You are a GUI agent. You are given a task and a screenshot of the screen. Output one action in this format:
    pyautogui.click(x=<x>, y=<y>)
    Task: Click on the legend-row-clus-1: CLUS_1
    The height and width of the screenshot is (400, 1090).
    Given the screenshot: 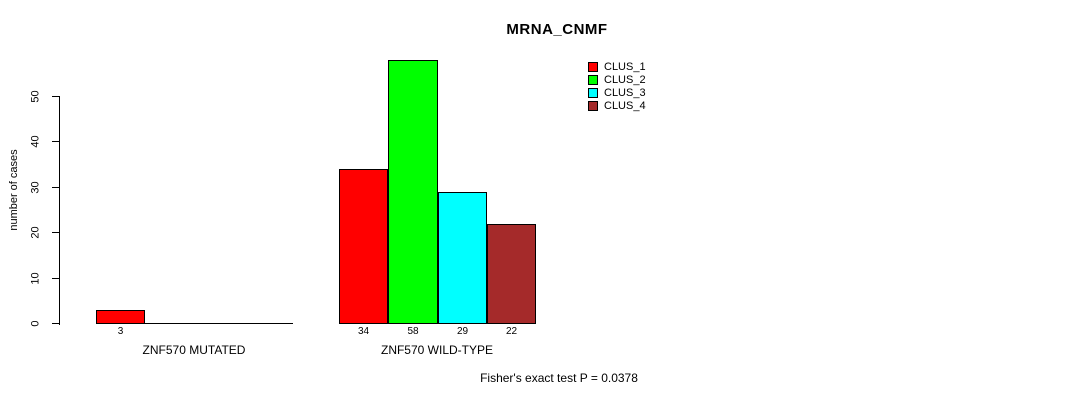 What is the action you would take?
    pyautogui.click(x=617, y=67)
    